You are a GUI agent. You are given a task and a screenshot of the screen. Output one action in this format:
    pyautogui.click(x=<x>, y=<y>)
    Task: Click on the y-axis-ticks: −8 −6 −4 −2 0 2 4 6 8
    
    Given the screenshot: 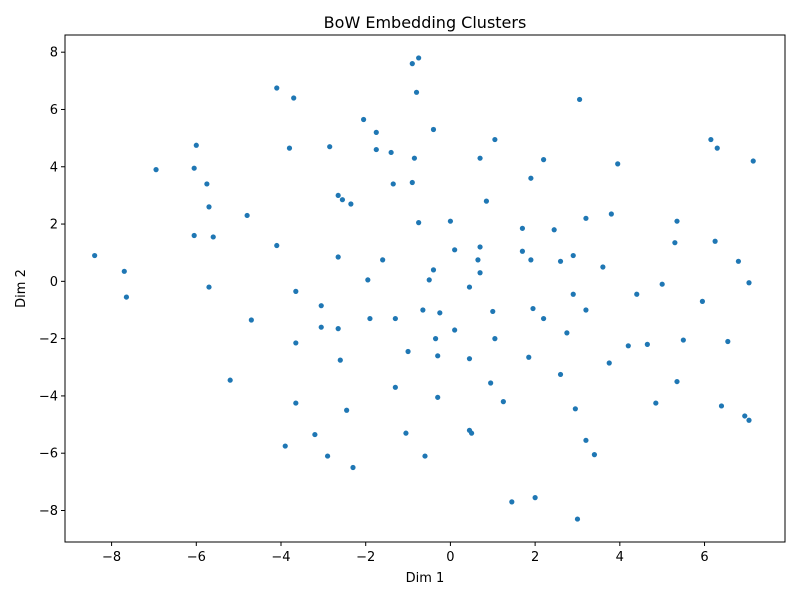 What is the action you would take?
    pyautogui.click(x=52, y=282)
    